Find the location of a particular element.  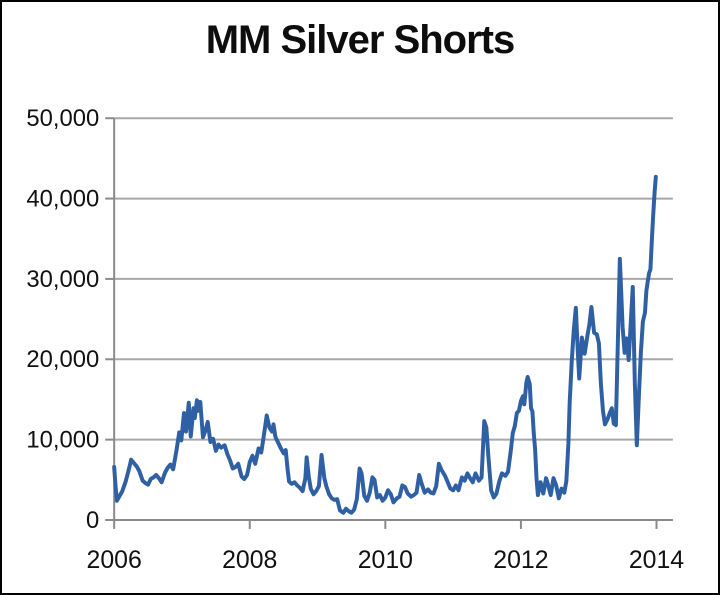

x-tick-label: 2012 is located at coordinates (520, 560).